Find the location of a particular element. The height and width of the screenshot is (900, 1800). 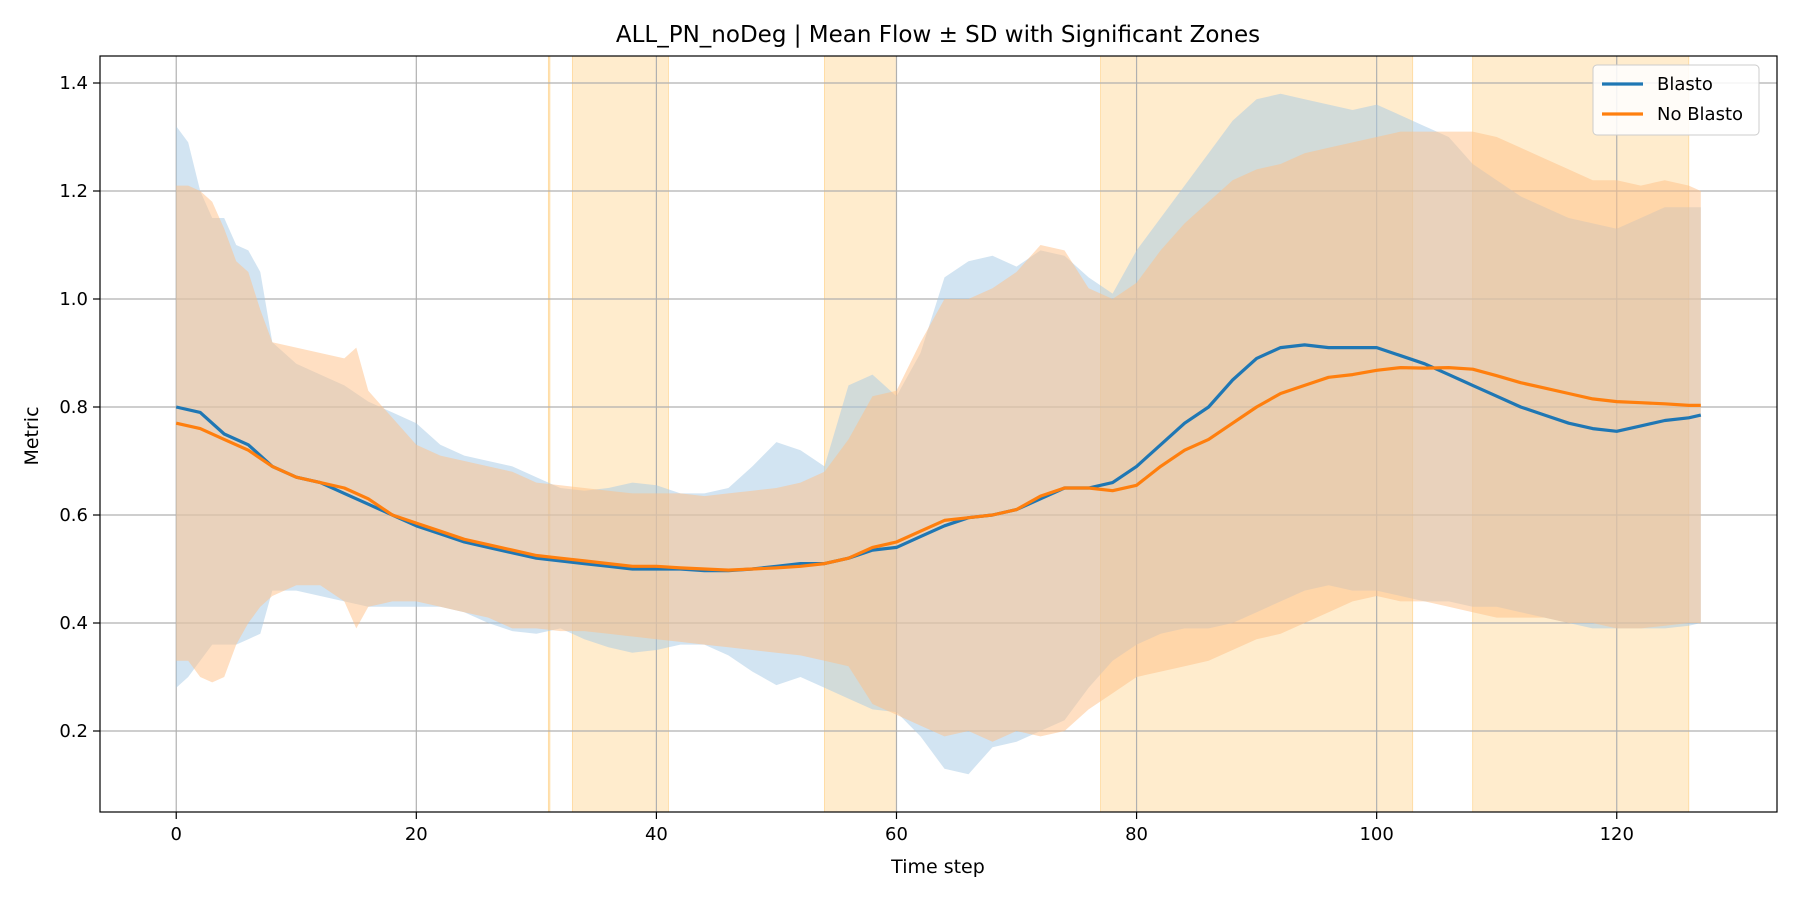

y-axis-ticks: 0.2 0.4 0.6 0.8 1.0 1.2 1.4 is located at coordinates (79, 407).